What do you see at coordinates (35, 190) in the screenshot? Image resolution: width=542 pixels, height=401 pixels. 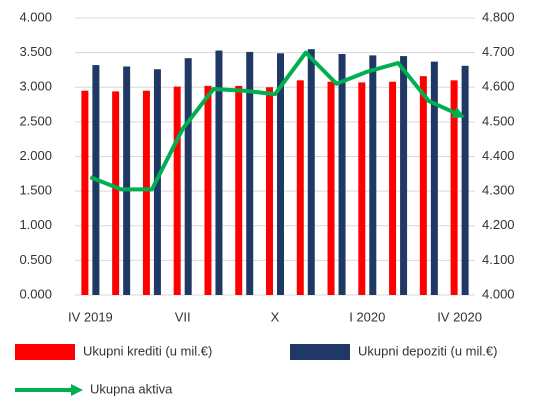 I see `y-tick-label: 1.500` at bounding box center [35, 190].